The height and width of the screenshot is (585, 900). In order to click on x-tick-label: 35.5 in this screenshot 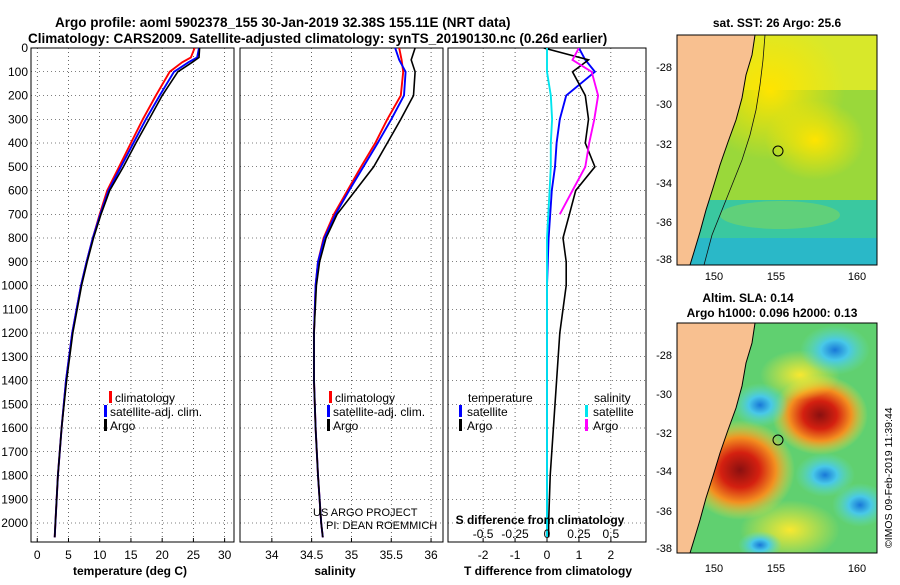, I will do `click(392, 555)`.